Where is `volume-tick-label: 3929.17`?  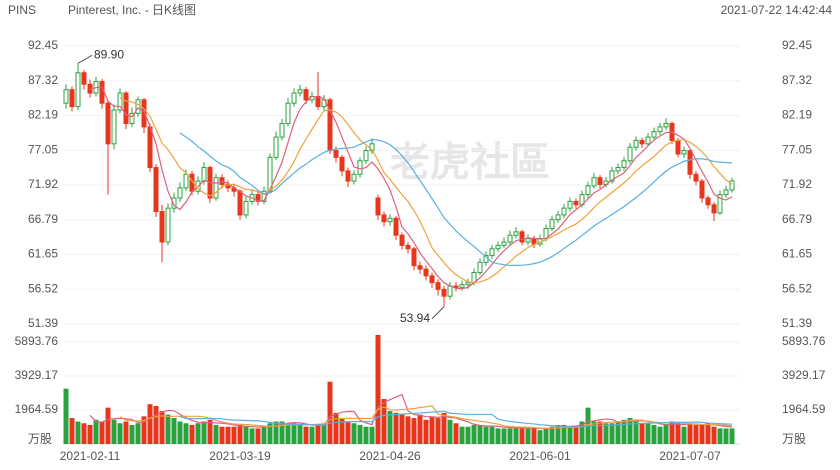
volume-tick-label: 3929.17 is located at coordinates (37, 375).